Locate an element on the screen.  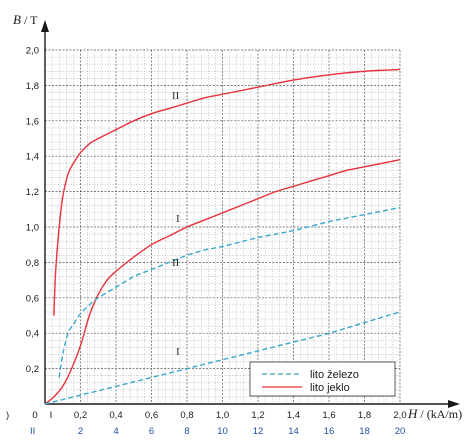
x-axis-title: H / (kA/m) is located at coordinates (434, 413).